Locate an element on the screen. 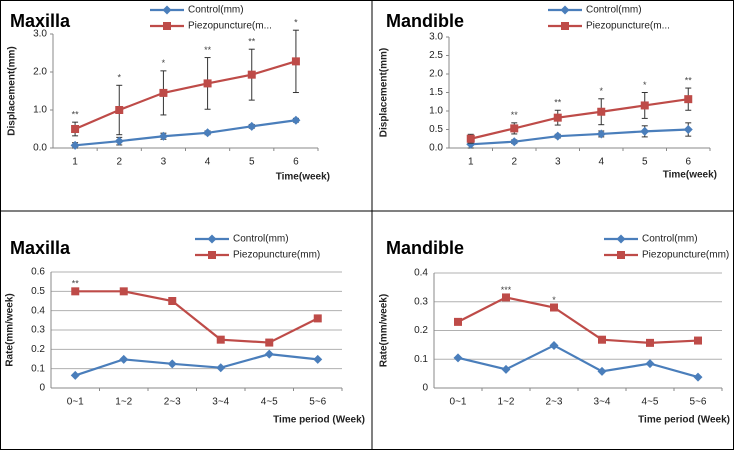 The image size is (734, 450). x-axis-label: Time period (Week) is located at coordinates (319, 420).